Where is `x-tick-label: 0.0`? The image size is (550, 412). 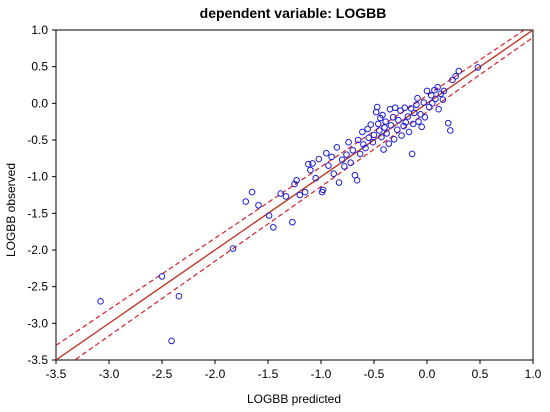 x-tick-label: 0.0 is located at coordinates (427, 374).